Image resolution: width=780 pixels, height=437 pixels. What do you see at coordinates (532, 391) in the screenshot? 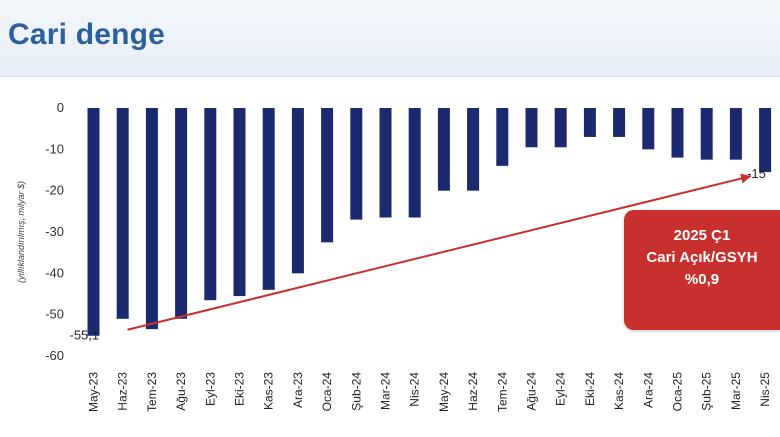
I see `x-tick-label: Ağu-24` at bounding box center [532, 391].